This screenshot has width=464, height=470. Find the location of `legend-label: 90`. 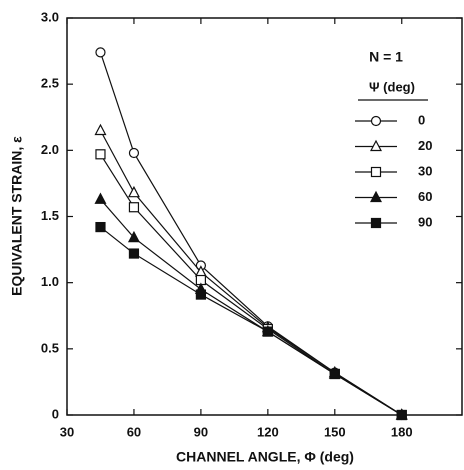

legend-label: 90 is located at coordinates (425, 221).